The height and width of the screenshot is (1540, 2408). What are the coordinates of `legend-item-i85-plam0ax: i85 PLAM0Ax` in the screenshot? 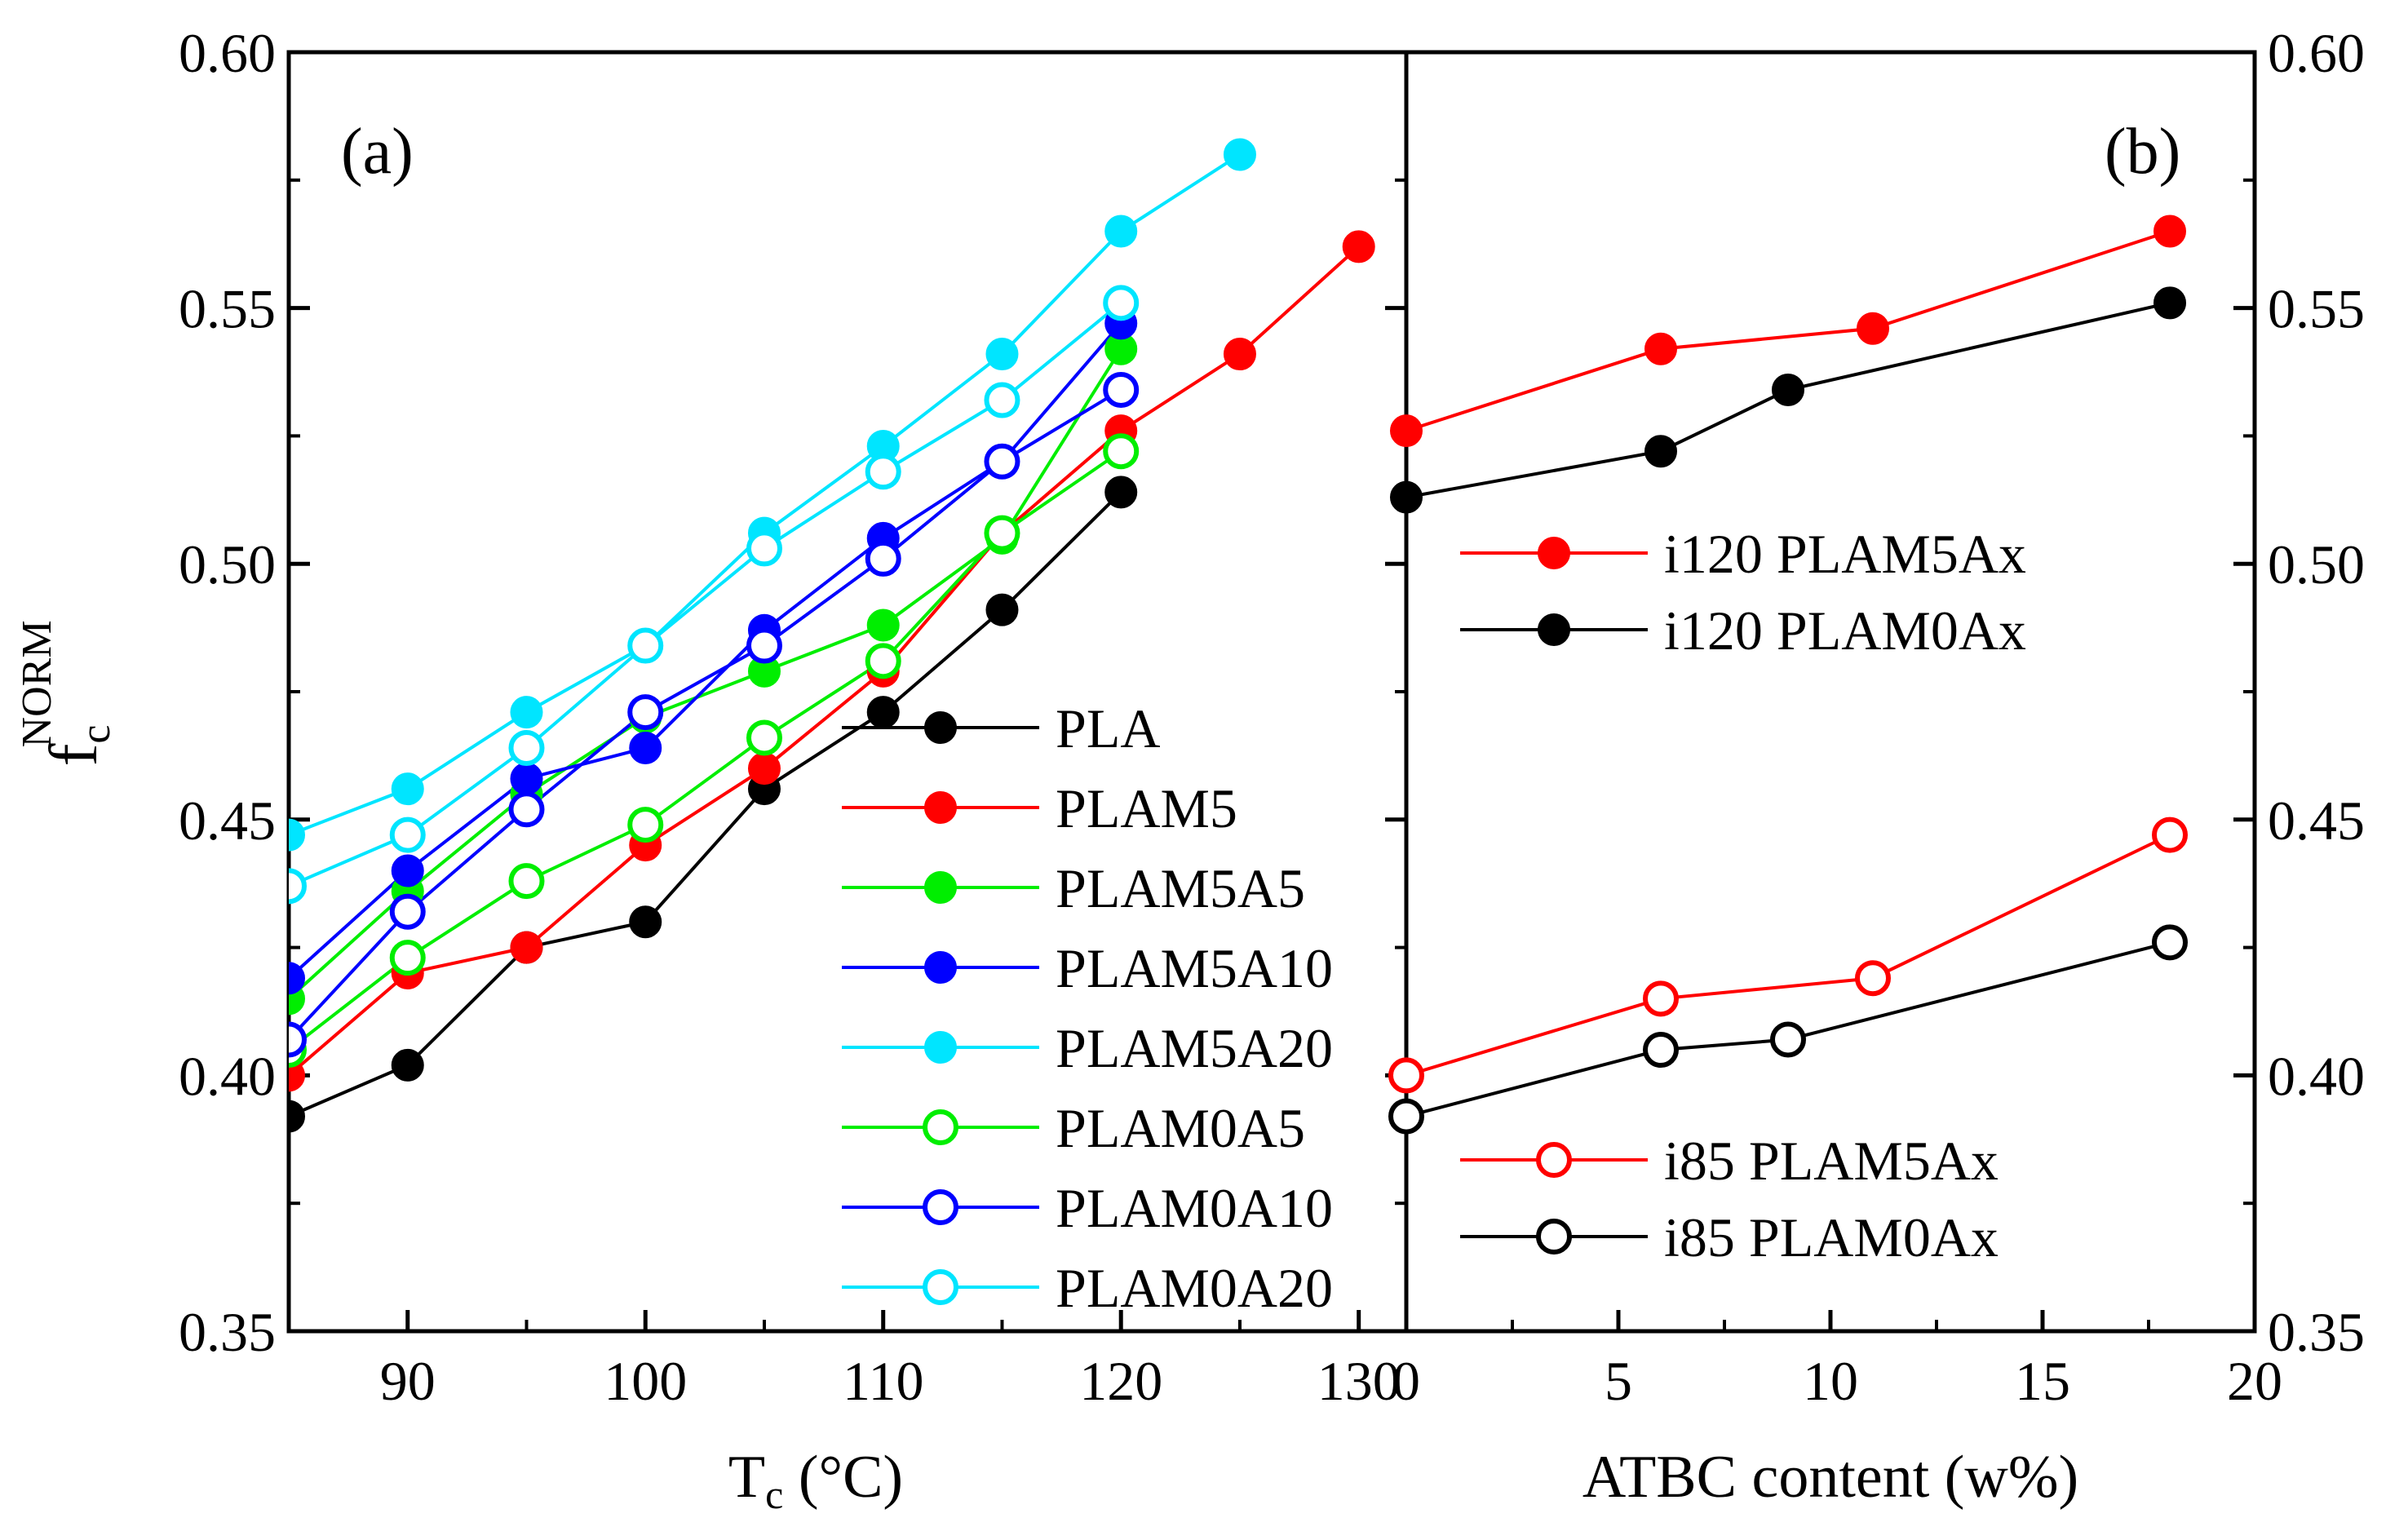 It's located at (1729, 1237).